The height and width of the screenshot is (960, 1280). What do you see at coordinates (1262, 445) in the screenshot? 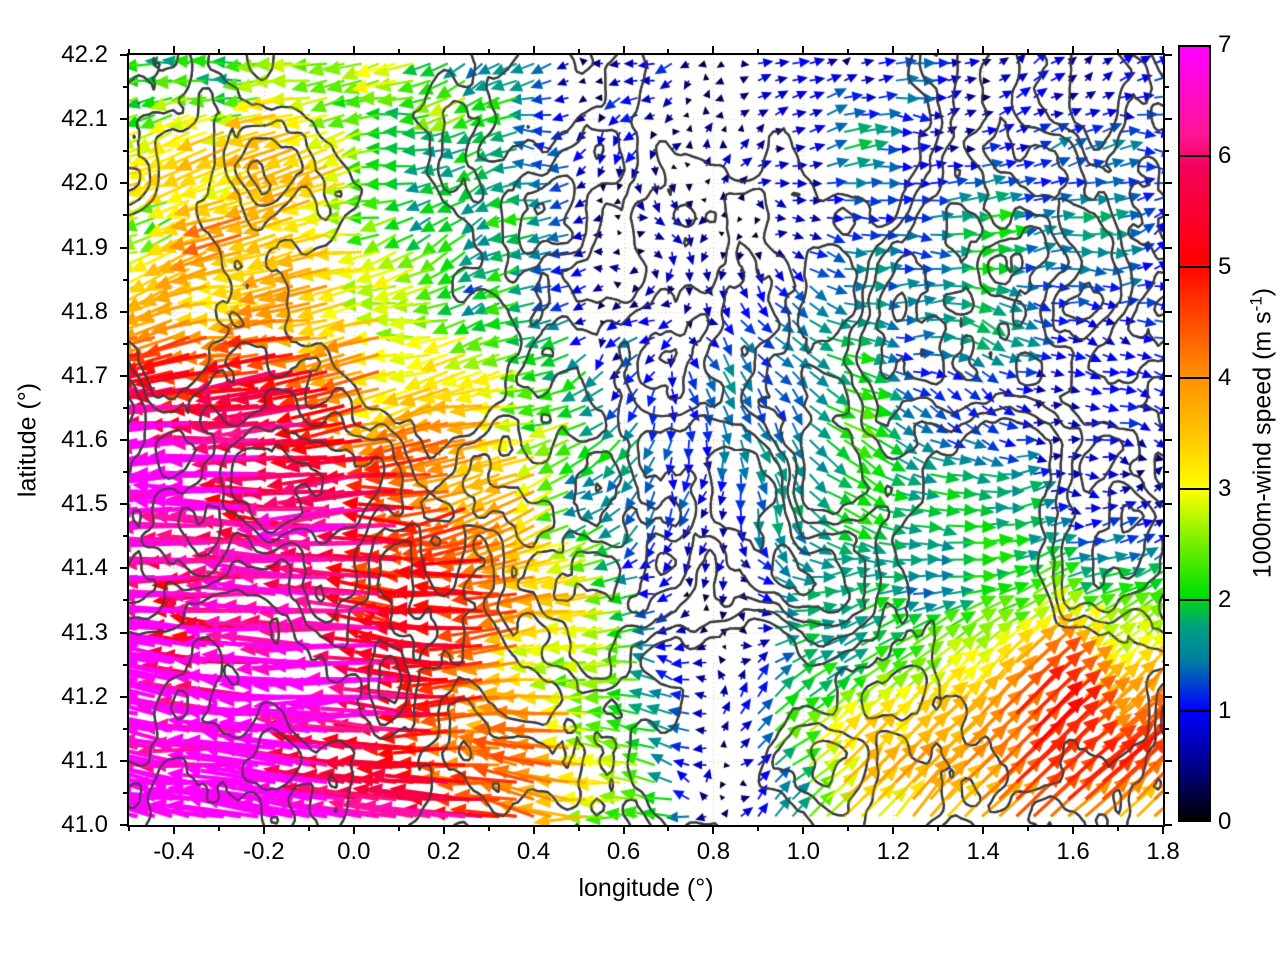
I see `colorbar-title-main: 1000m-wind speed (m s` at bounding box center [1262, 445].